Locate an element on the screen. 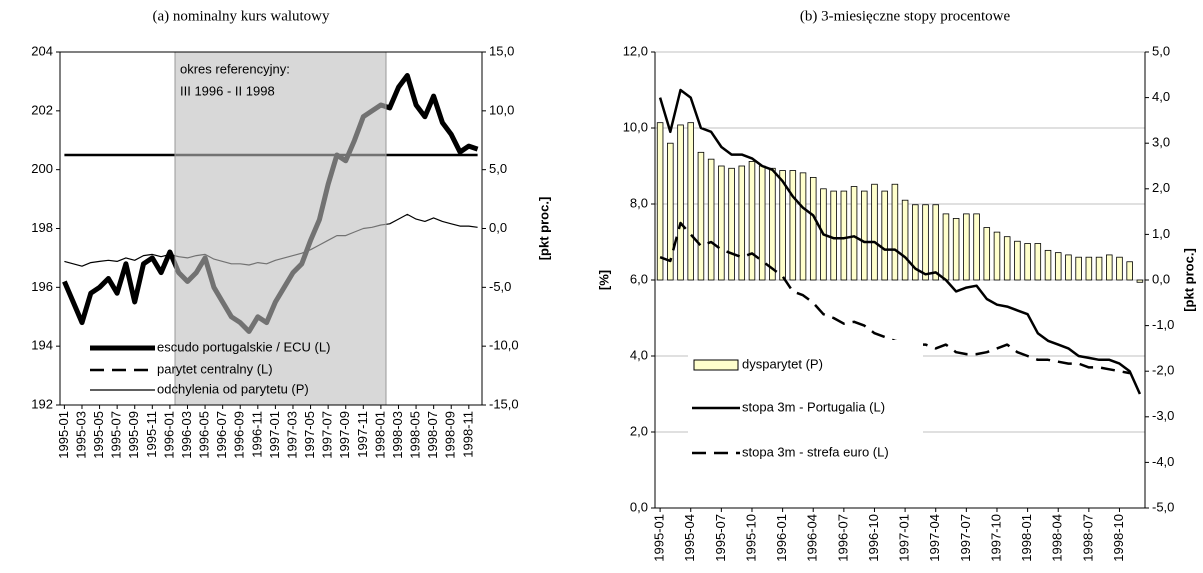 The image size is (1203, 573). x-tick-label: 1998-11 is located at coordinates (467, 434).